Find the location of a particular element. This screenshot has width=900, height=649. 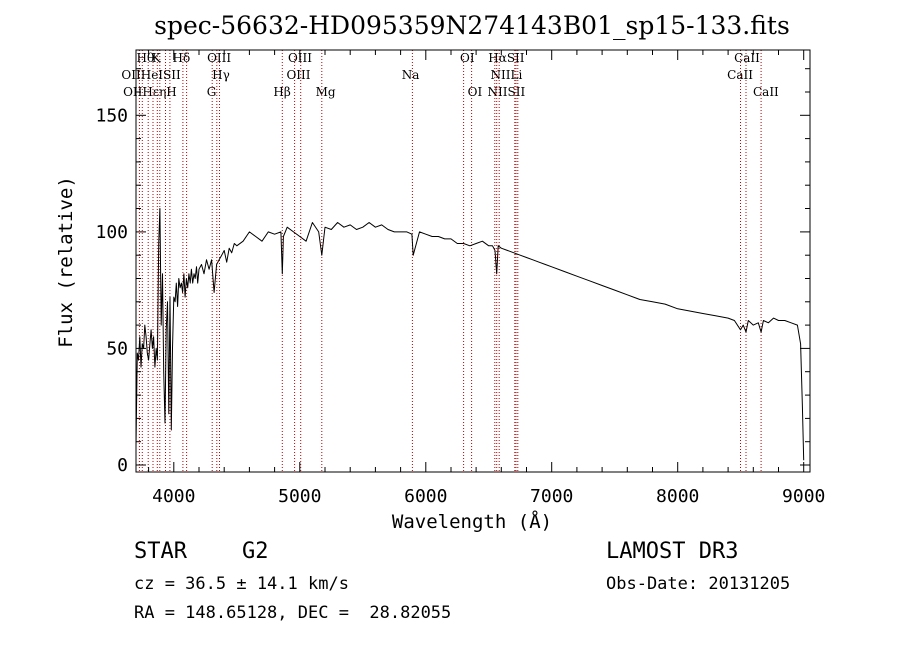

coordinates: RA = 148.65128, DEC = 28.82055 is located at coordinates (293, 613).